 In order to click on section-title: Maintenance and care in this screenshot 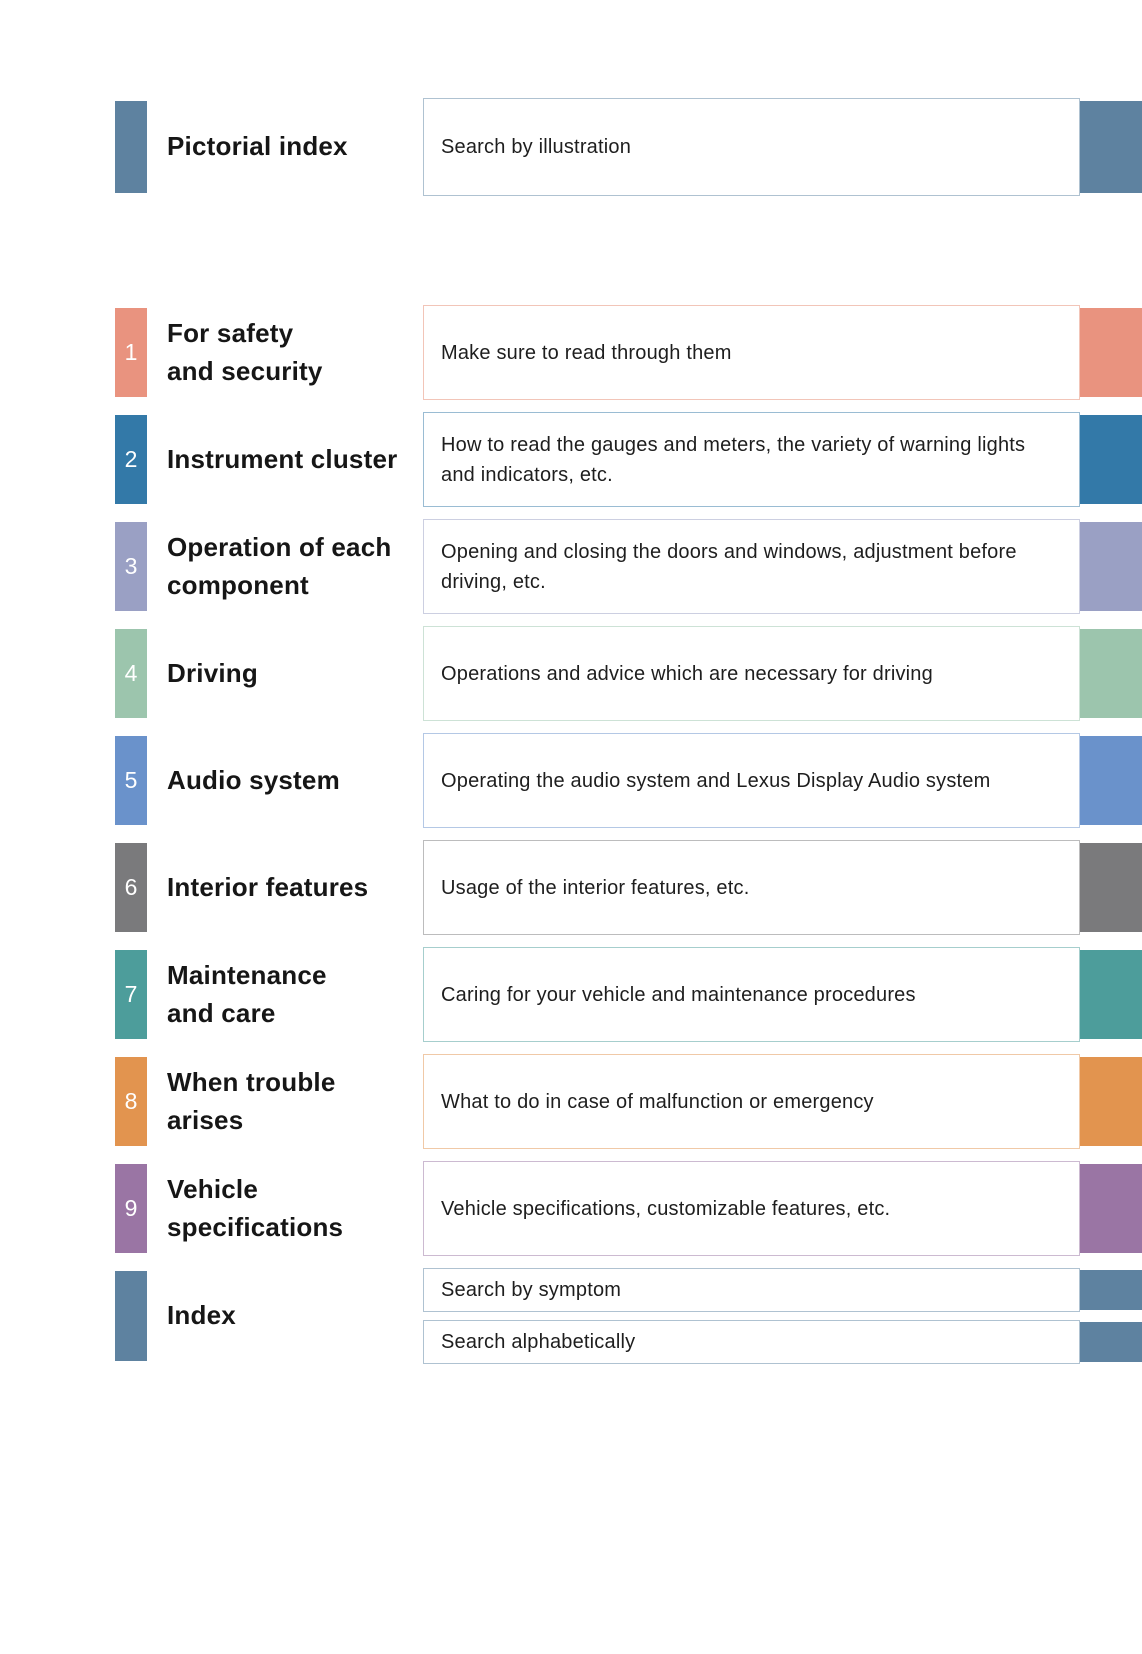, I will do `click(247, 993)`.